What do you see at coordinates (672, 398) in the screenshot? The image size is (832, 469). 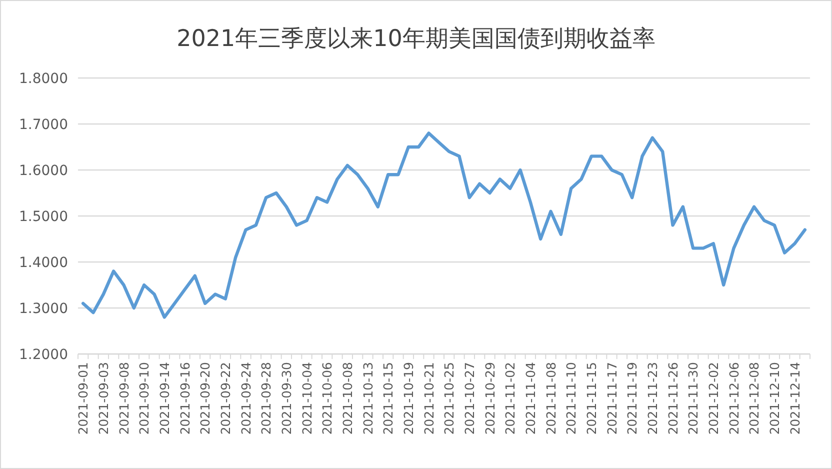 I see `x-tick-label: 2021-11-26` at bounding box center [672, 398].